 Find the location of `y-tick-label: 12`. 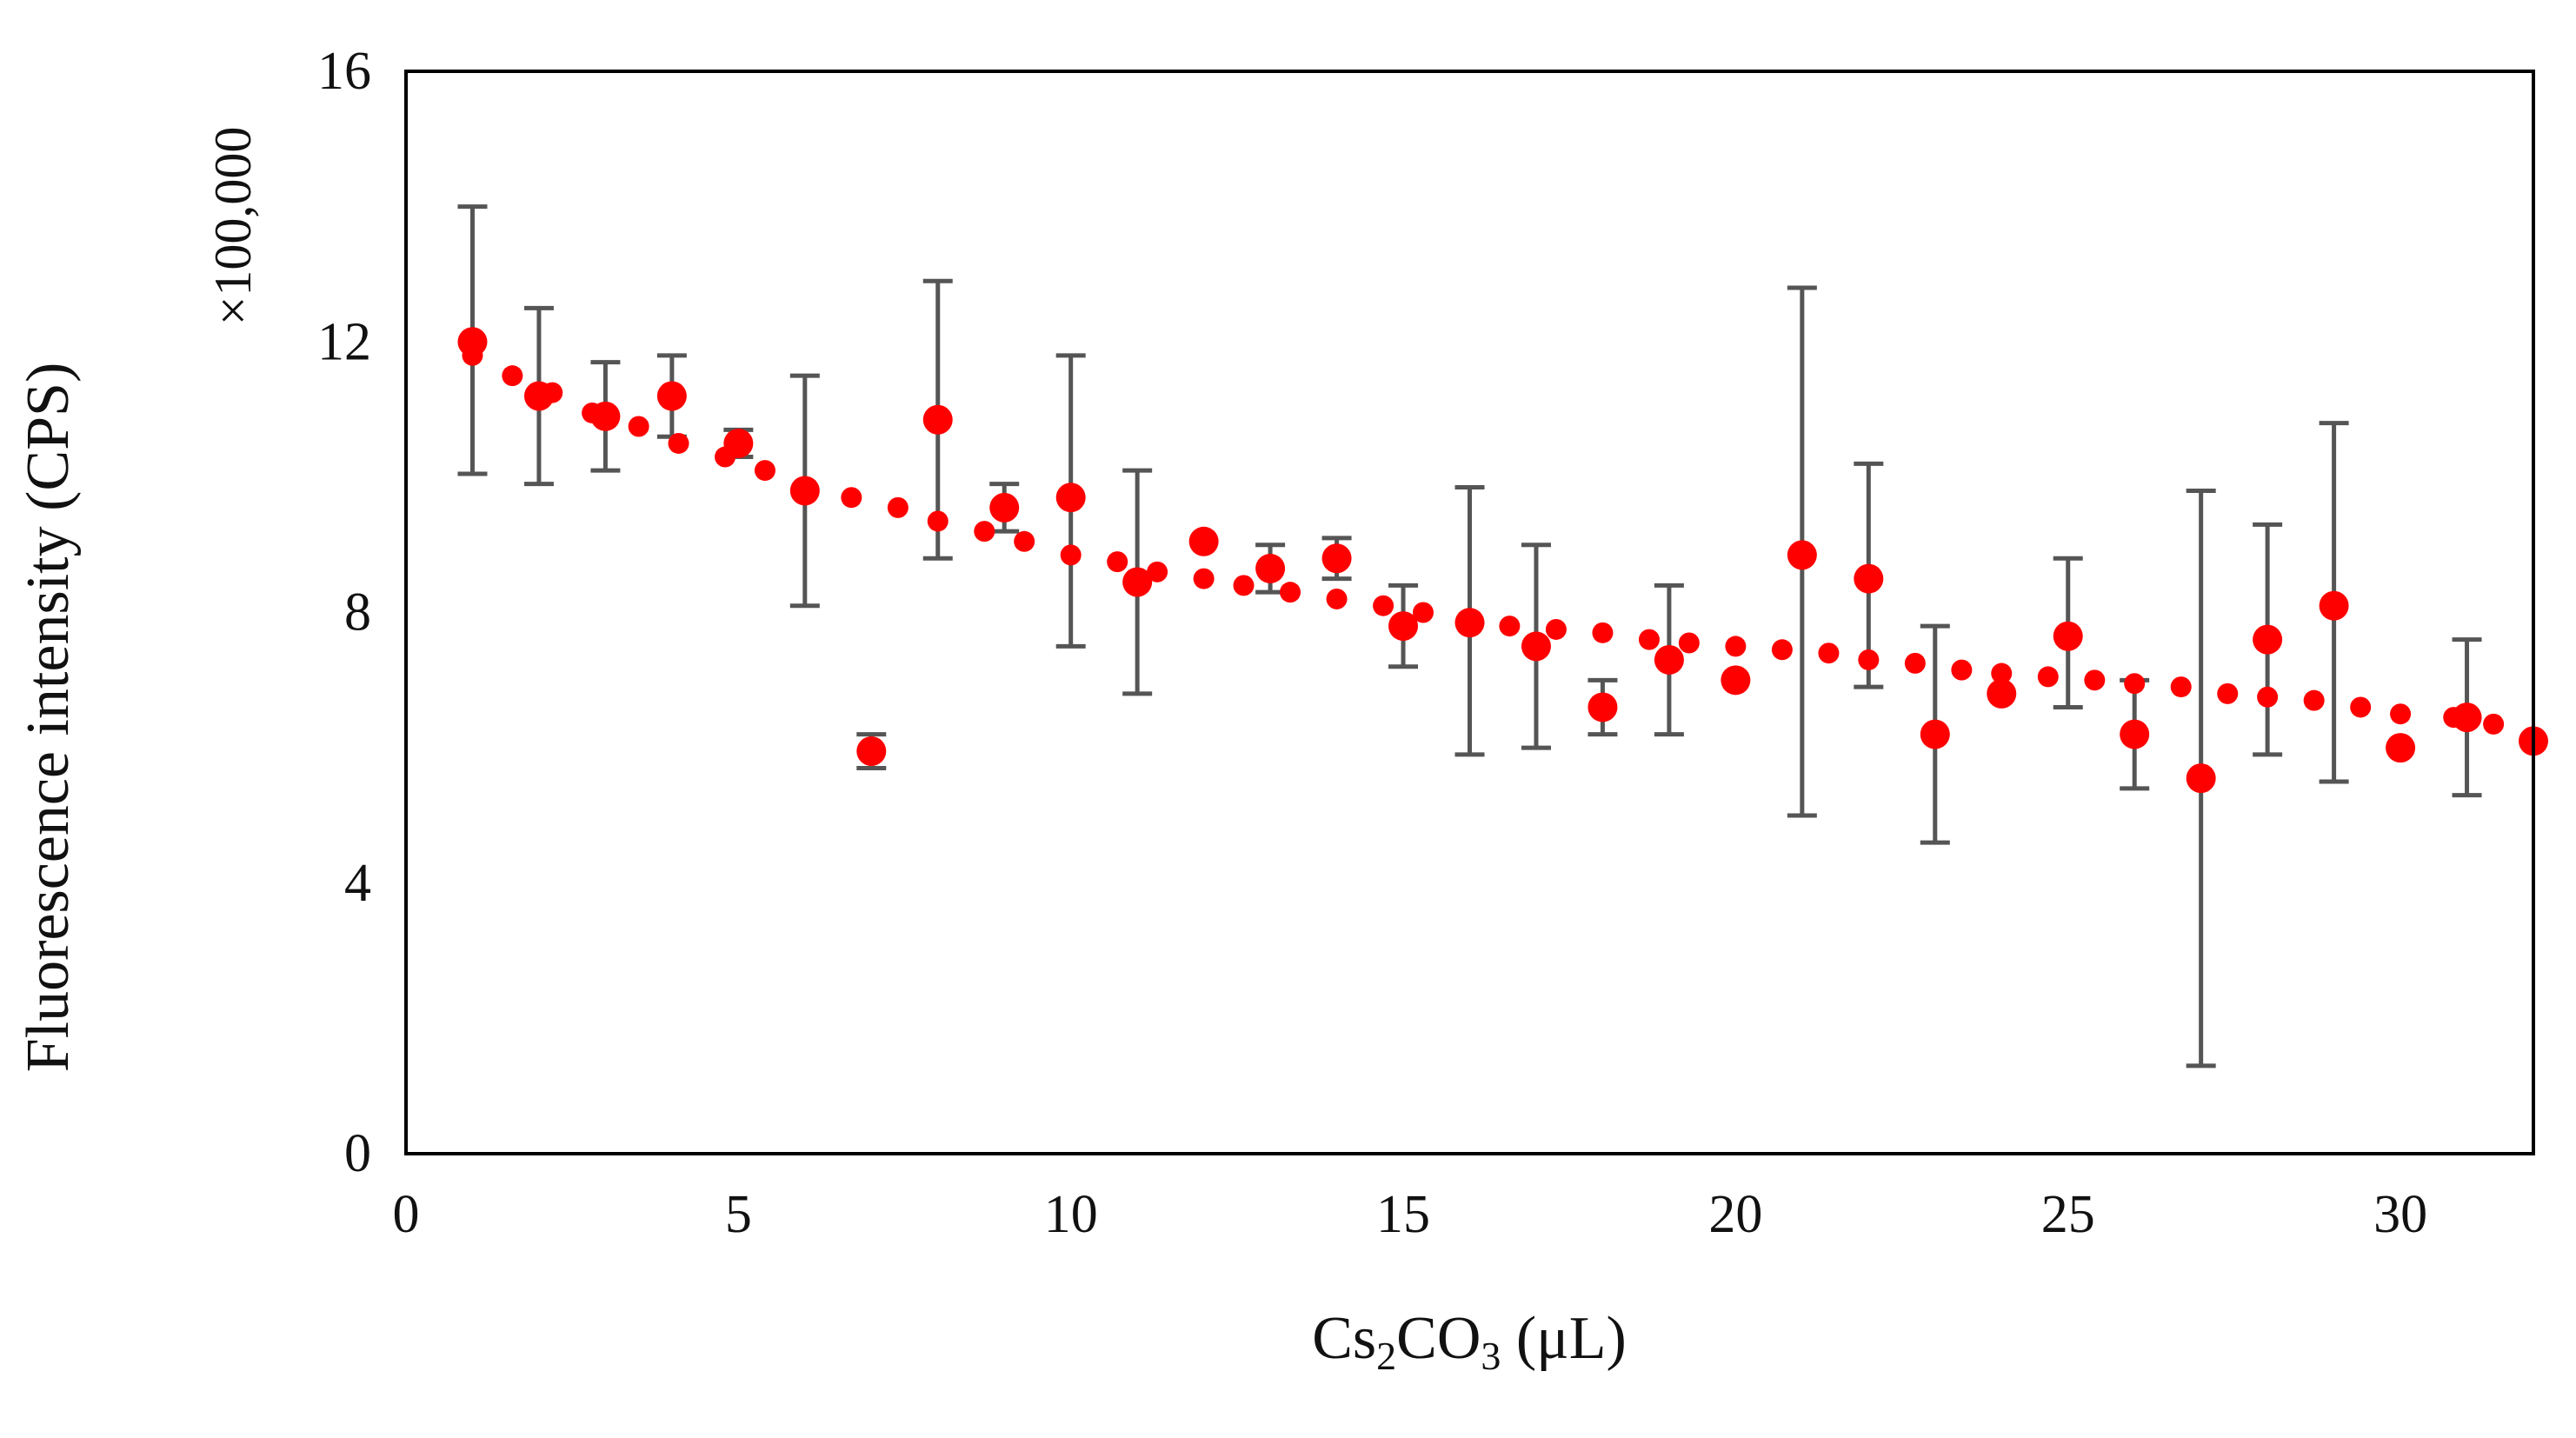

y-tick-label: 12 is located at coordinates (344, 341).